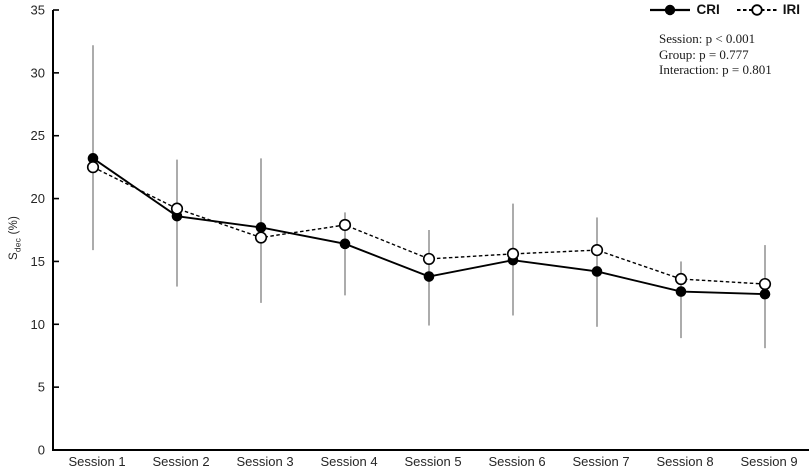 This screenshot has height=472, width=810. What do you see at coordinates (715, 69) in the screenshot?
I see `stats-line-interaction: Interaction: p = 0.801` at bounding box center [715, 69].